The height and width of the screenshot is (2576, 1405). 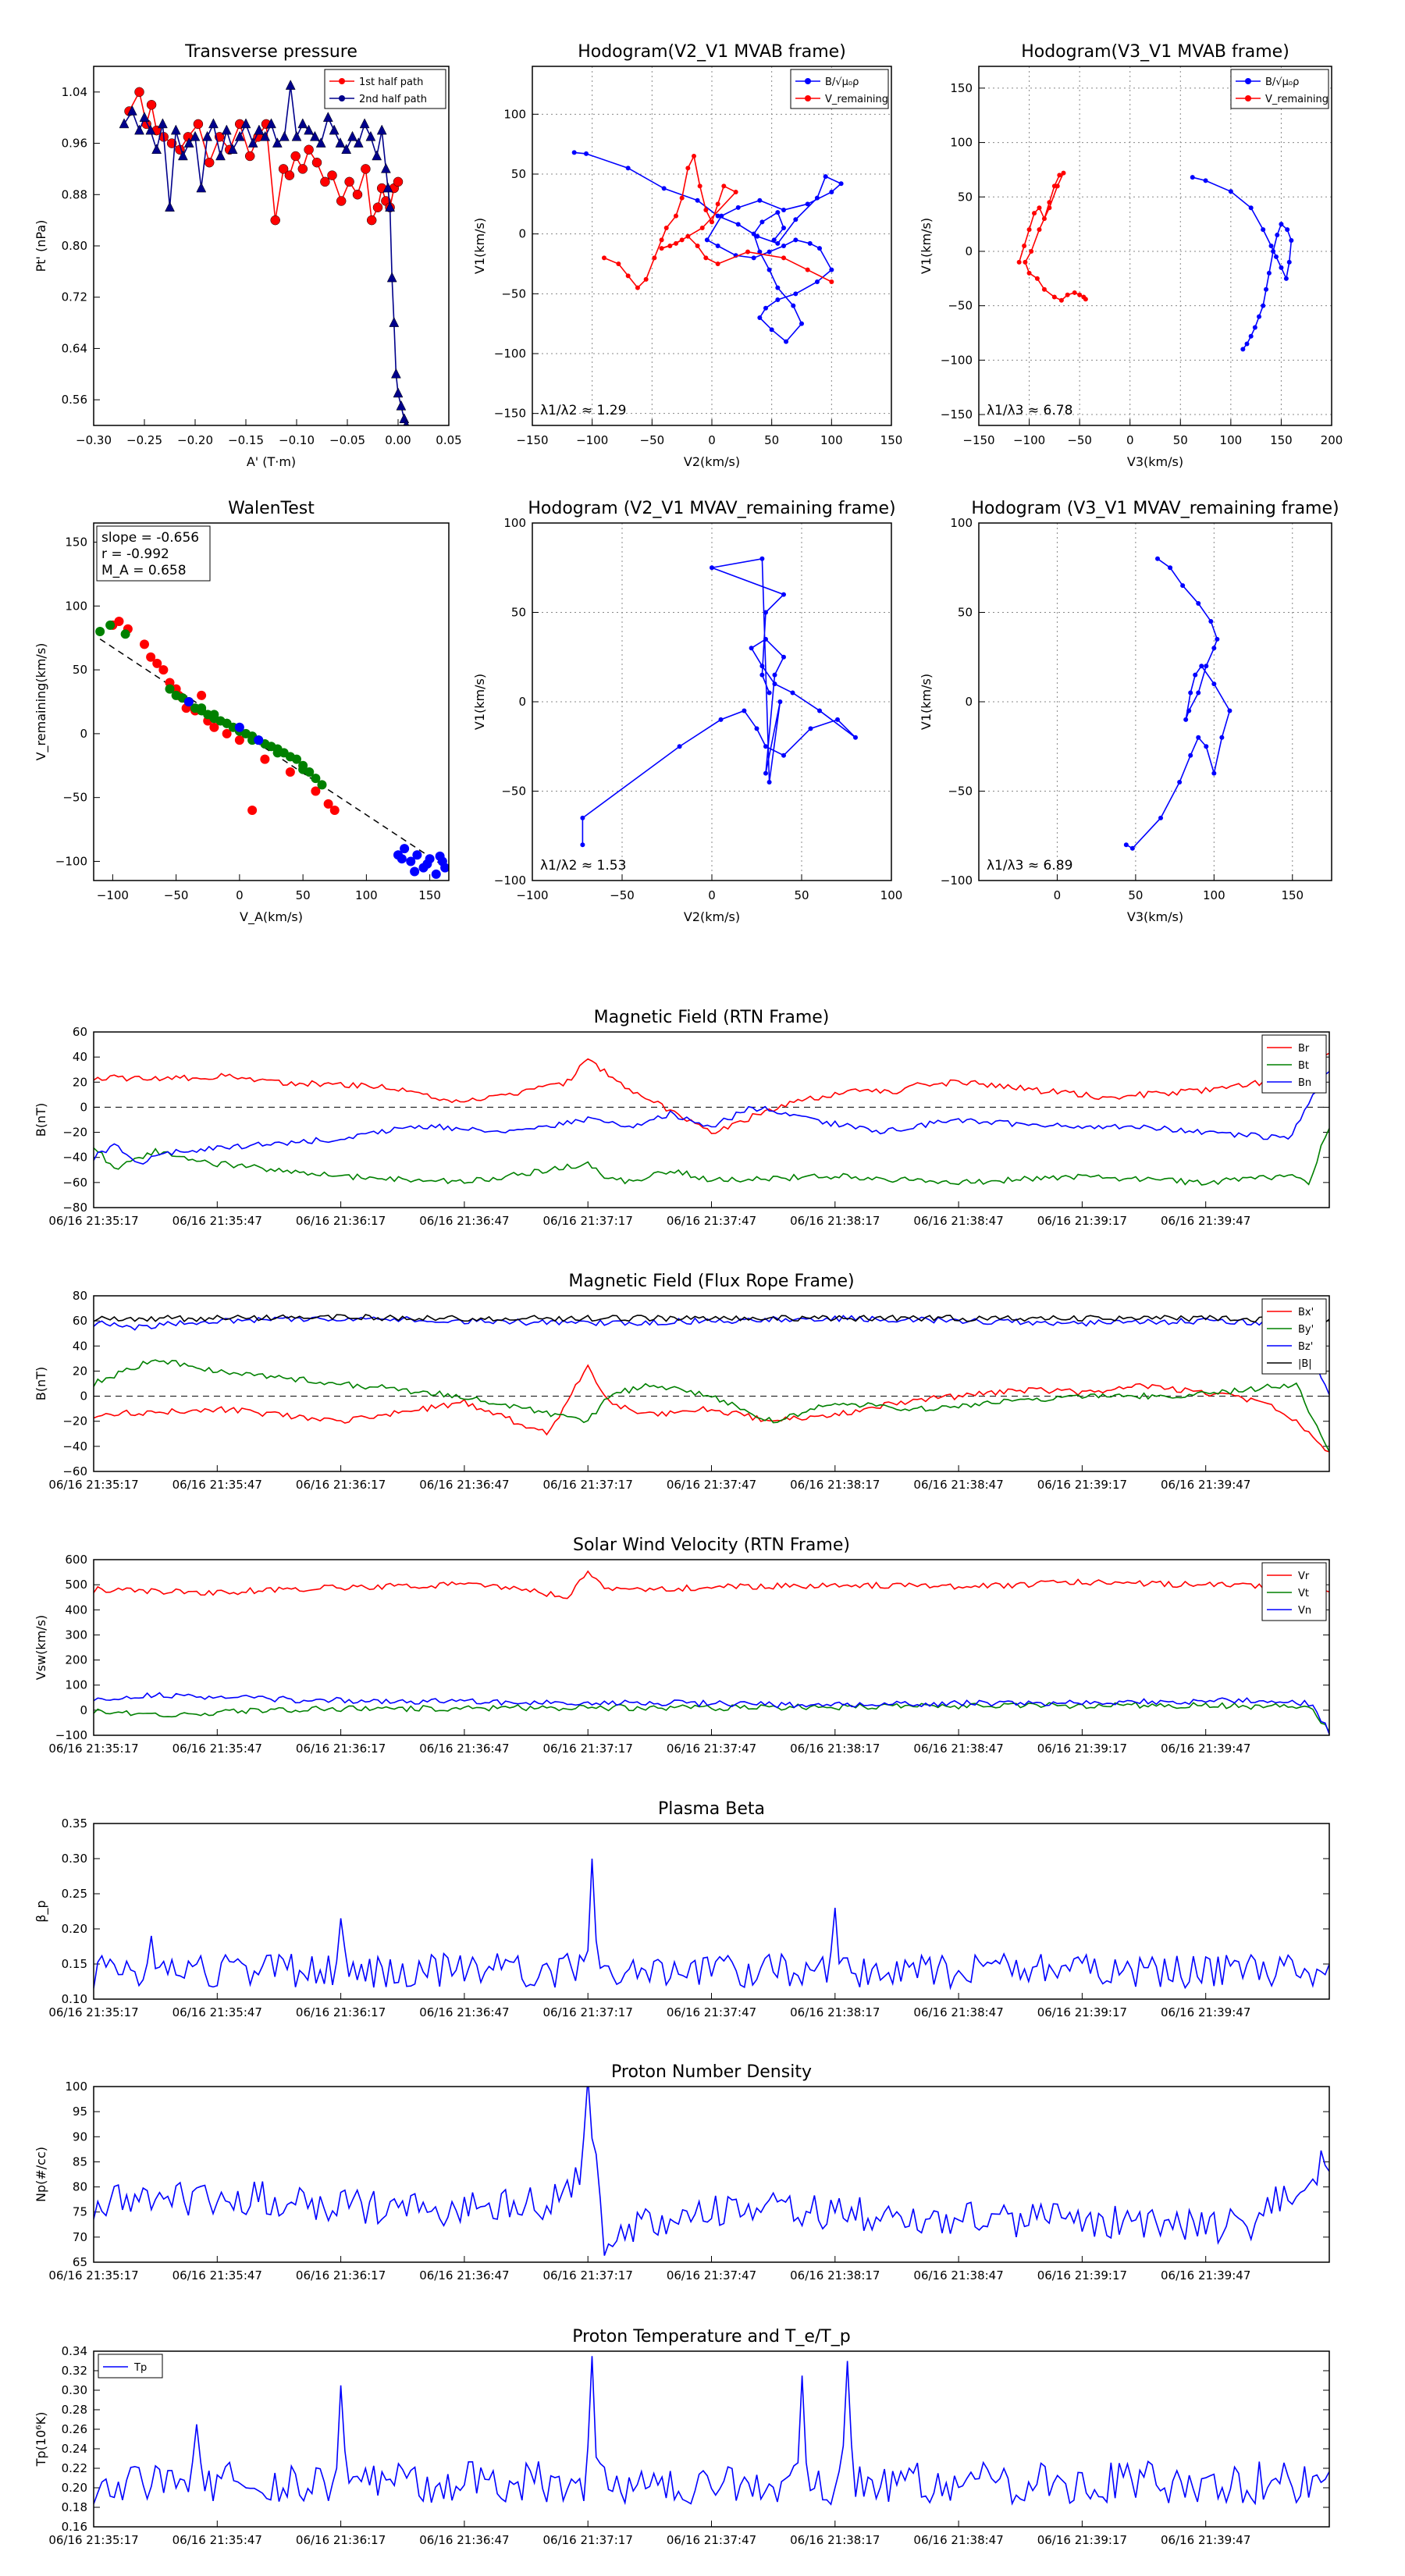 What do you see at coordinates (76, 1610) in the screenshot?
I see `y-tick-label: 400` at bounding box center [76, 1610].